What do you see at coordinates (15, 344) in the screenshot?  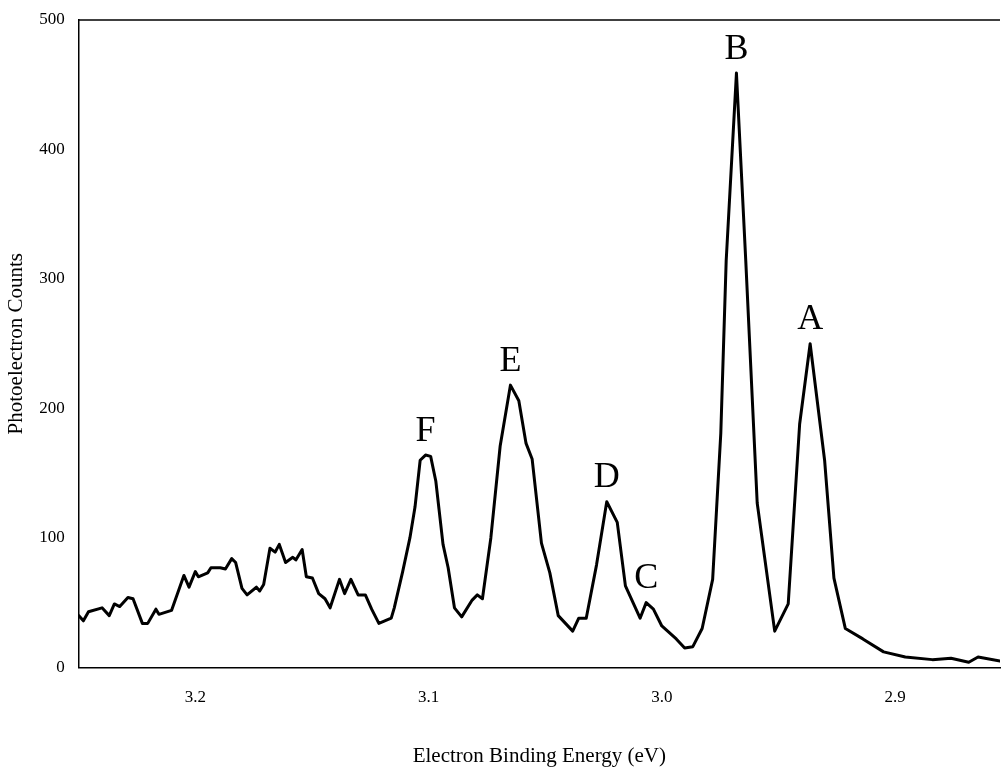 I see `y-axis-title: Photoelectron Counts` at bounding box center [15, 344].